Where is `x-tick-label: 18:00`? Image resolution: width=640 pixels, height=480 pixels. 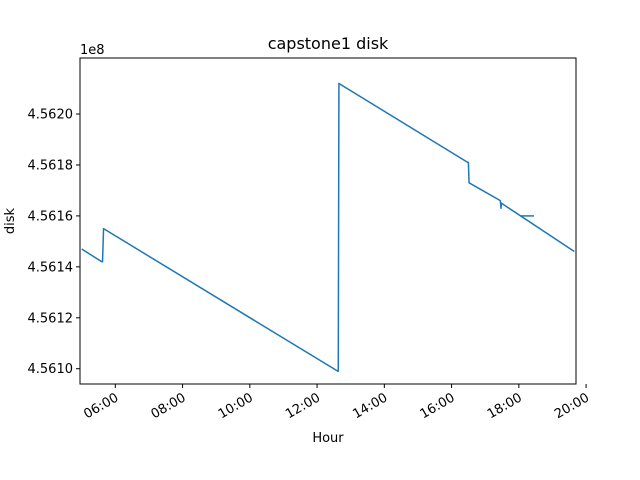
x-tick-label: 18:00 is located at coordinates (505, 406).